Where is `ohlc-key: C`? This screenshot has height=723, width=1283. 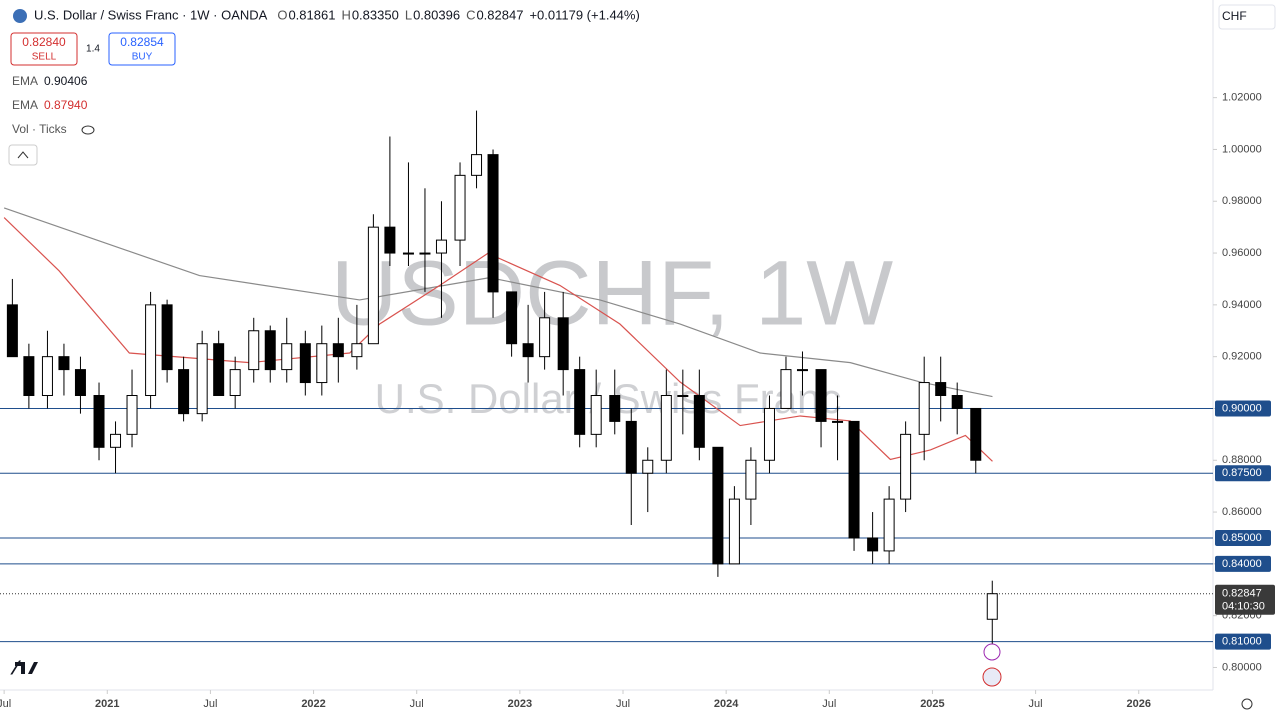
ohlc-key: C is located at coordinates (470, 14).